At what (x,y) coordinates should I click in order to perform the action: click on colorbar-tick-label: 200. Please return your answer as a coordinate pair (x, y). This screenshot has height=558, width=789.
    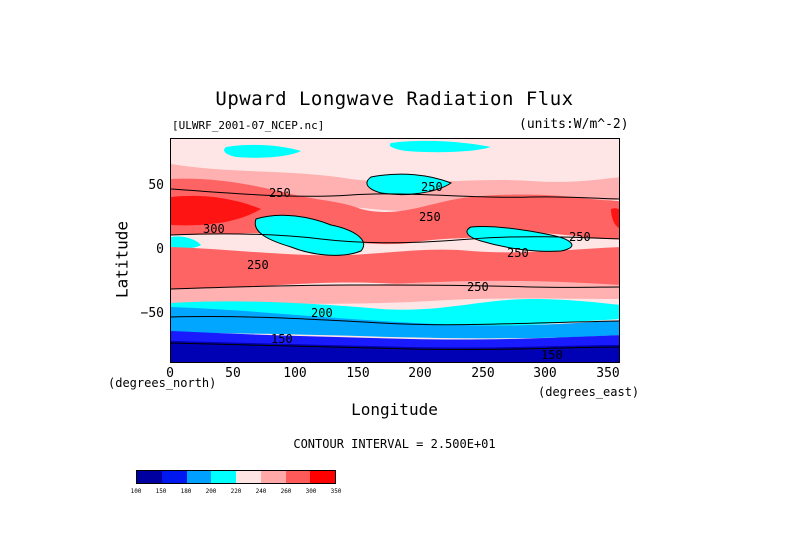
    Looking at the image, I should click on (211, 491).